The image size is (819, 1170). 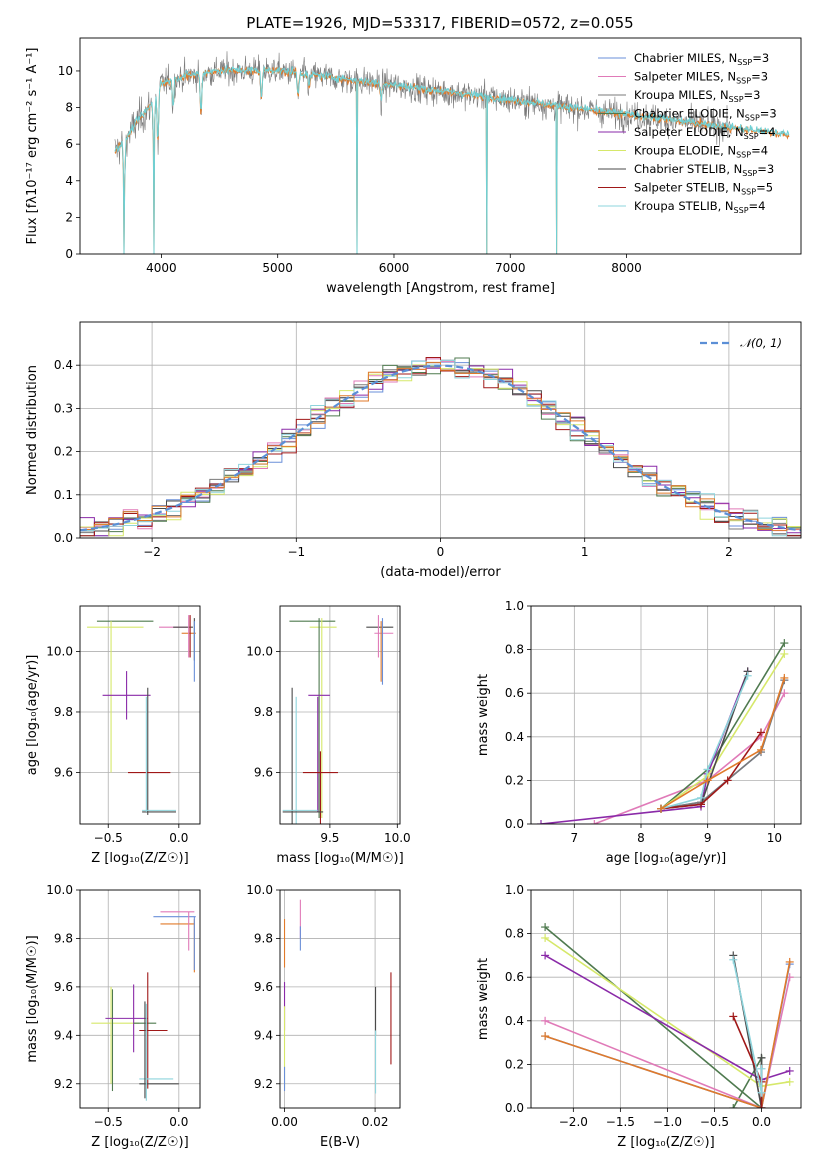 What do you see at coordinates (32, 146) in the screenshot?
I see `y-axis-label: Flux [fλ10⁻¹⁷ erg cm⁻² s⁻¹ A⁻¹]` at bounding box center [32, 146].